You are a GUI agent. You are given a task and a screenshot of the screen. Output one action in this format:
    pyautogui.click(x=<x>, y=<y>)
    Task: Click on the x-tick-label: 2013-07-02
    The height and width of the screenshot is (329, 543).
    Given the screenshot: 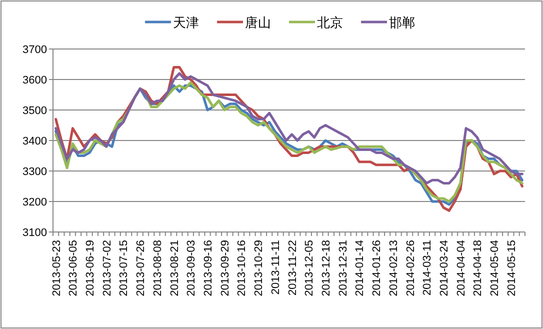 What is the action you would take?
    pyautogui.click(x=107, y=268)
    